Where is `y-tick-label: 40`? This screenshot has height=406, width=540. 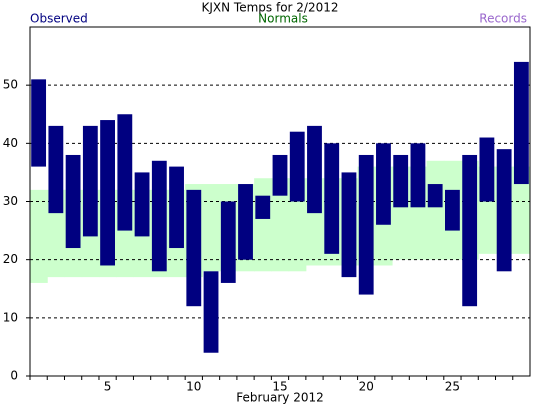
y-tick-label: 40 is located at coordinates (10, 143).